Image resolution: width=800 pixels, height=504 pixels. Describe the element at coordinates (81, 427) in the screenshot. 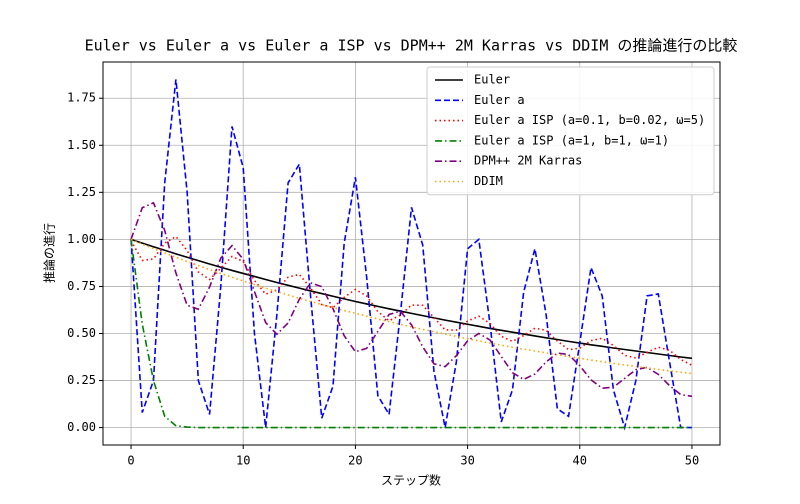

I see `y-tick-label: 0.00` at that location.